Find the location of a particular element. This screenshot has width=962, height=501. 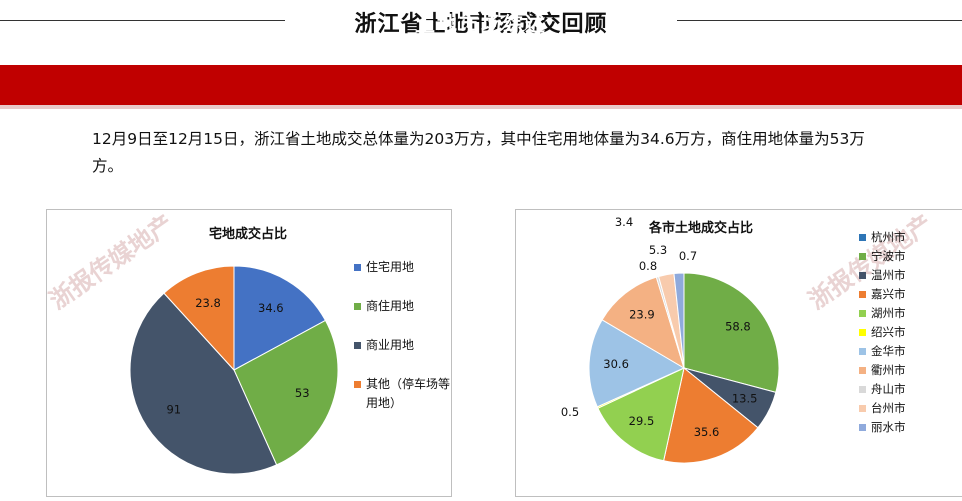

data-label: 35.6 is located at coordinates (707, 432).